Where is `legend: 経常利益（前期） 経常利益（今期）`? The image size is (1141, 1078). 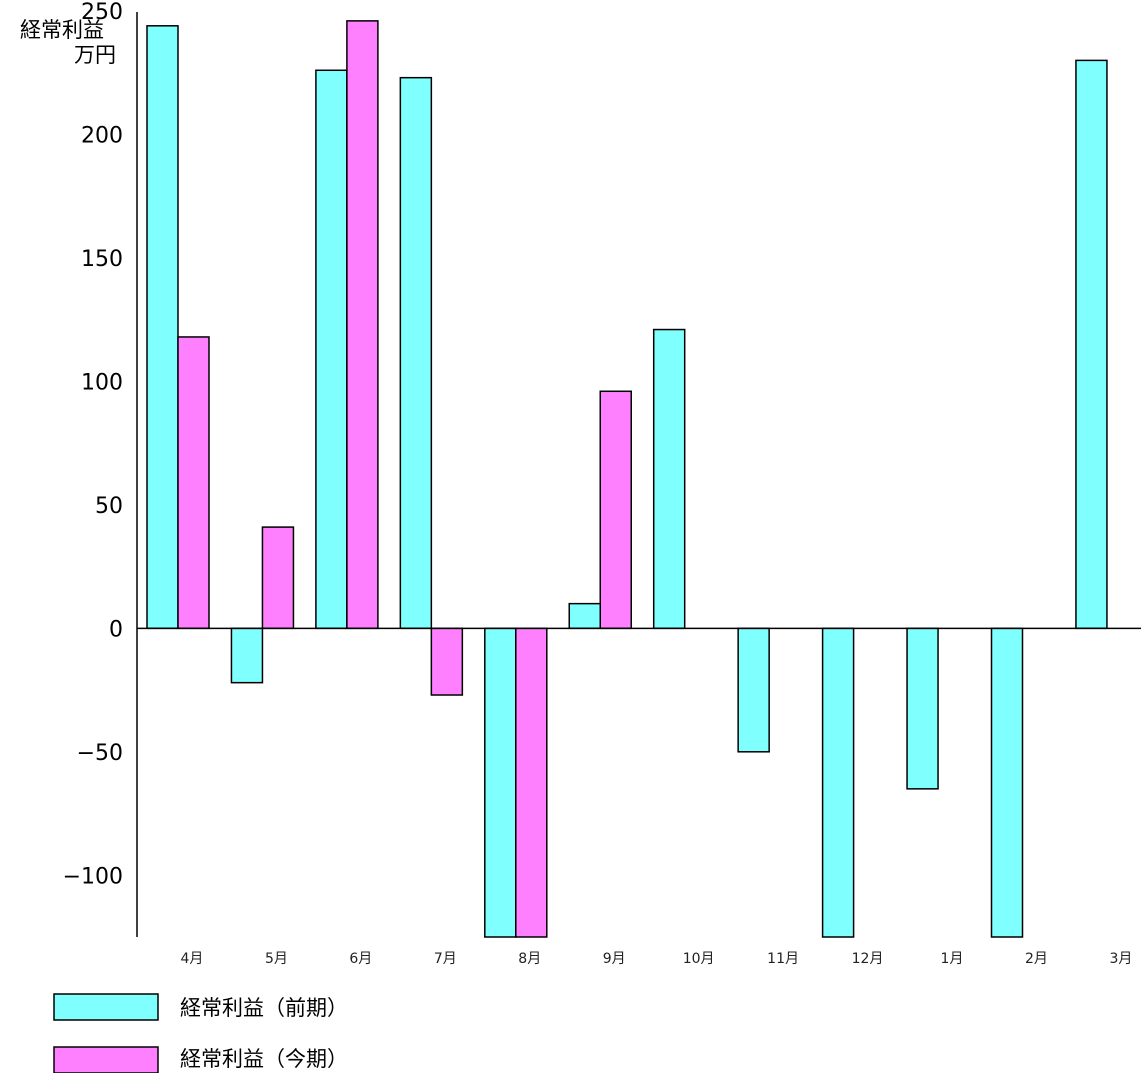 legend: 経常利益（前期） 経常利益（今期） is located at coordinates (200, 1033).